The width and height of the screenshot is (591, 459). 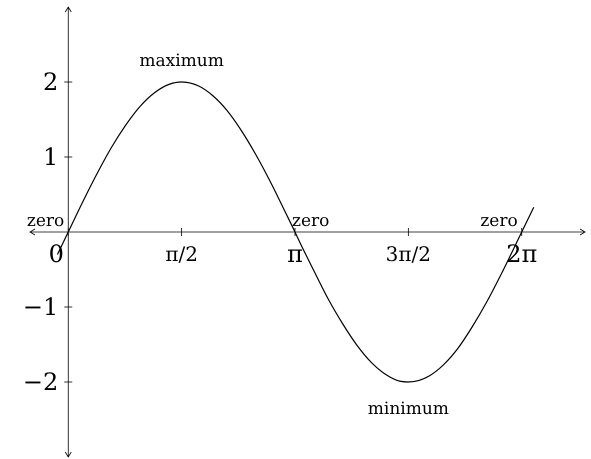 I want to click on x-tick-label: π/2, so click(x=181, y=254).